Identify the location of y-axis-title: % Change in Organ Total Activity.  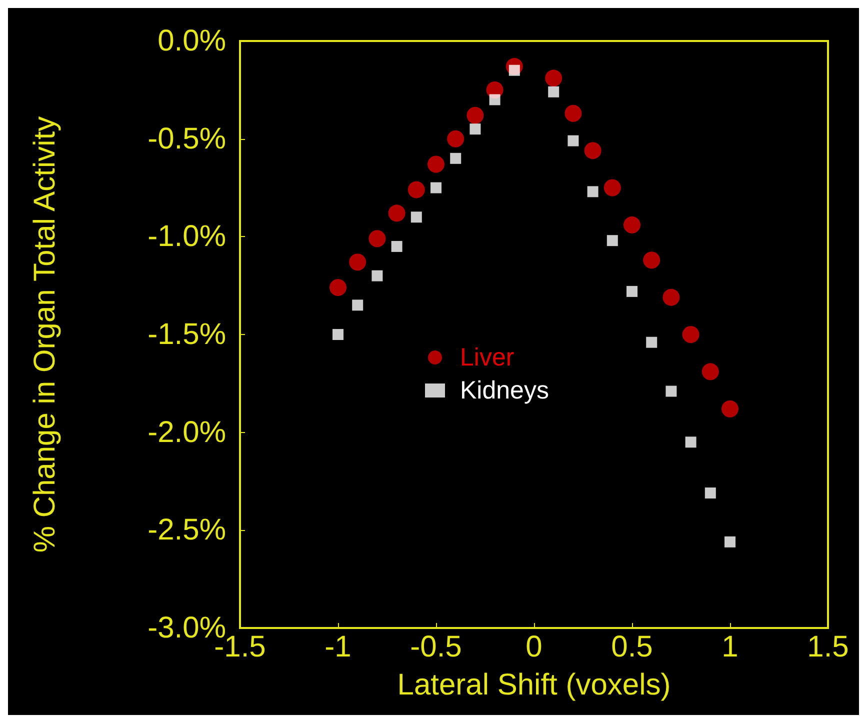
(45, 334).